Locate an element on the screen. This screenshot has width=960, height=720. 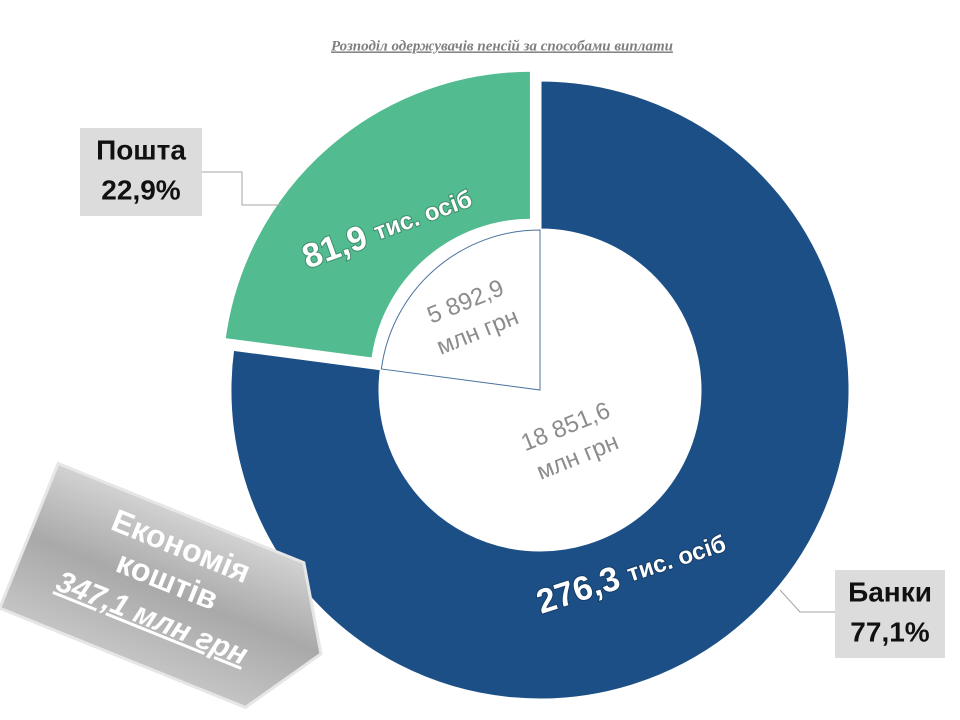
donut-segment is located at coordinates (377, 214).